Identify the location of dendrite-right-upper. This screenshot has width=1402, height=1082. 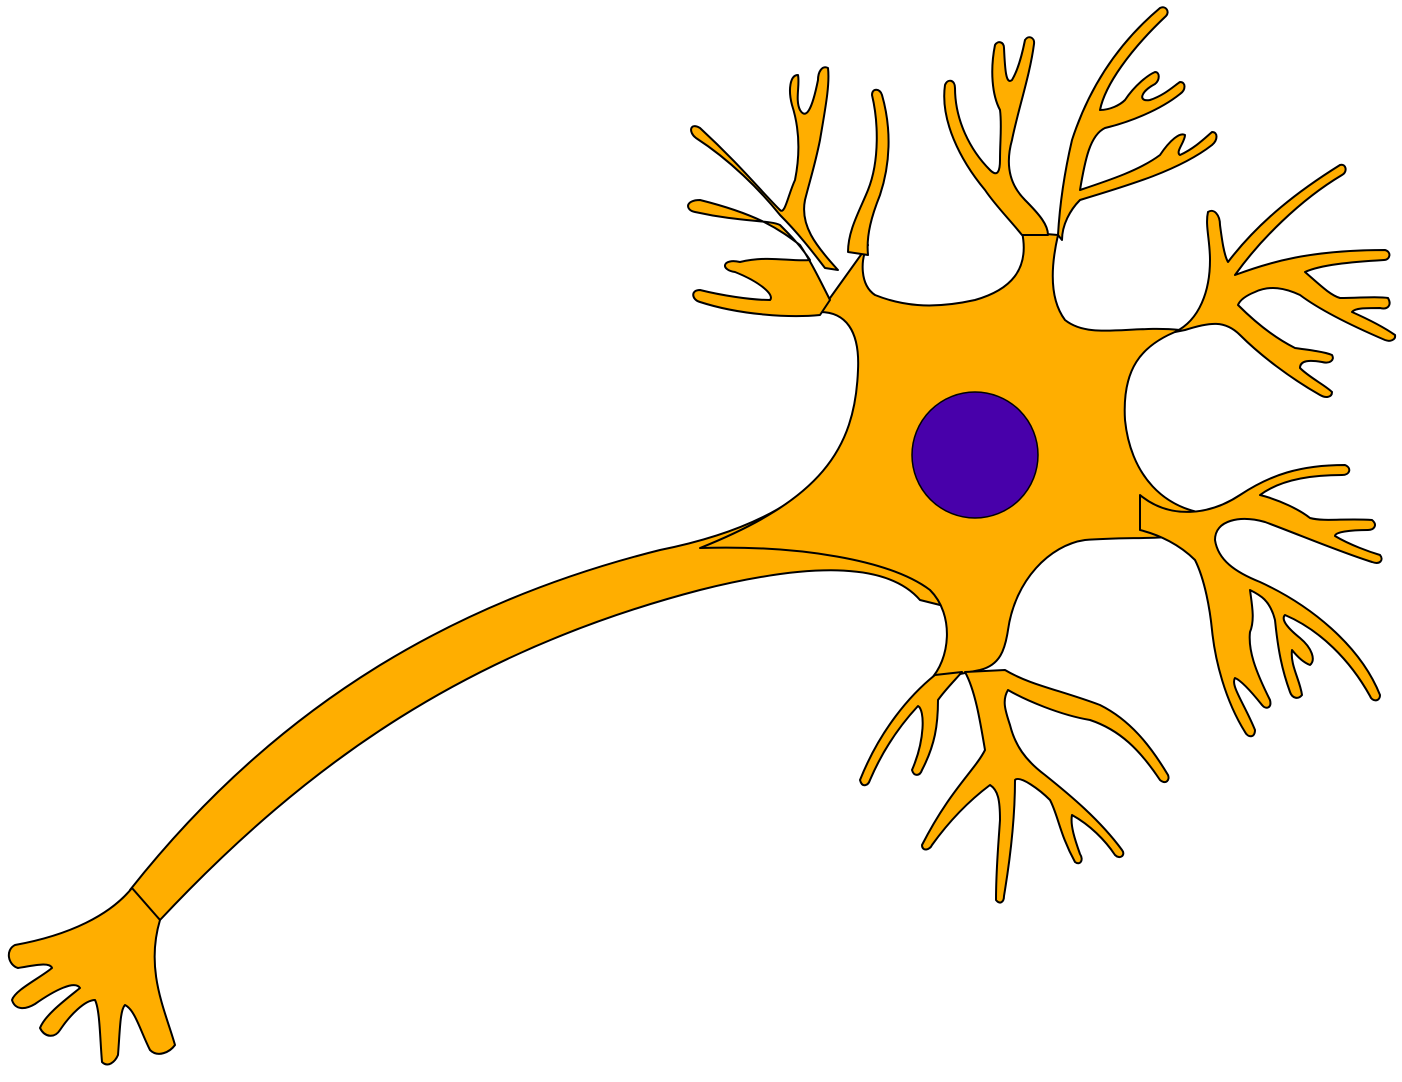
(1285, 280).